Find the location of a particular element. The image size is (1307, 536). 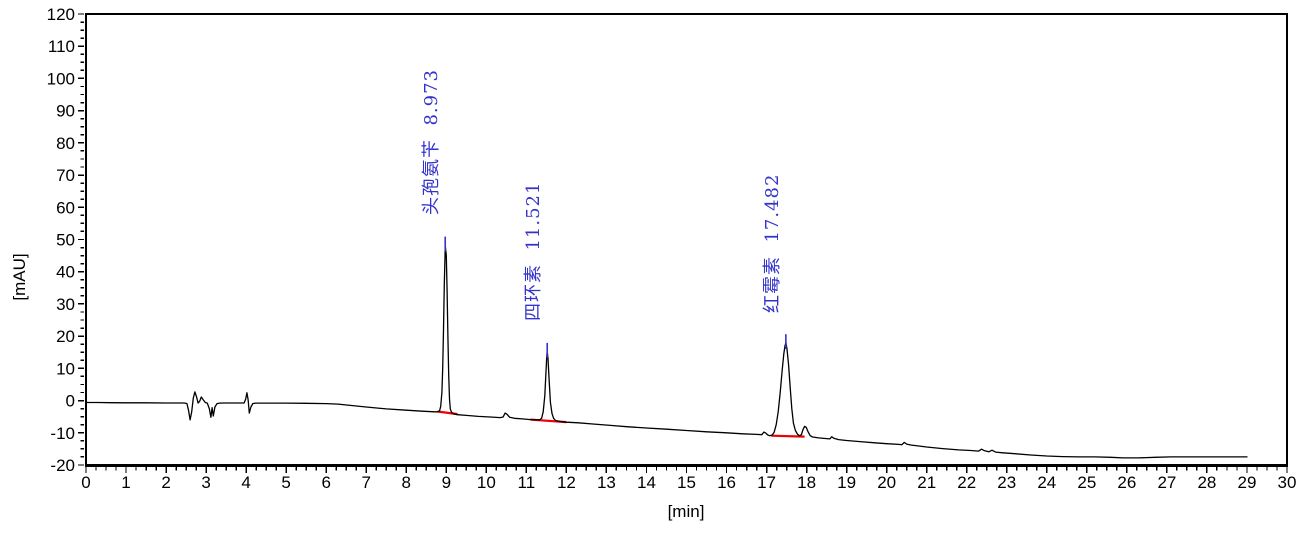

svg-text: 80 is located at coordinates (65, 143).